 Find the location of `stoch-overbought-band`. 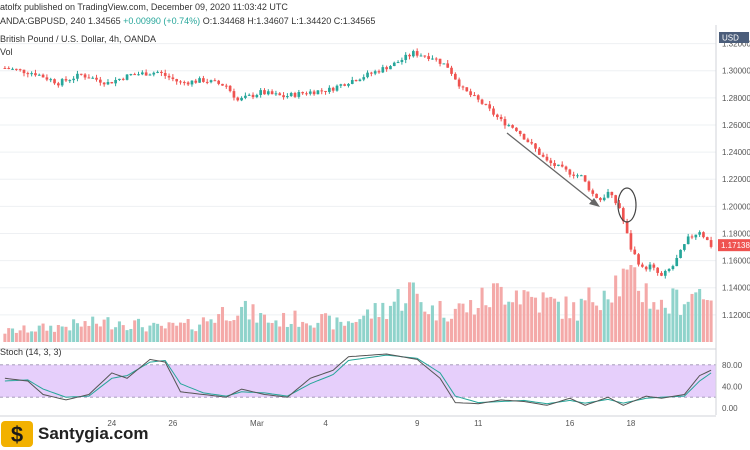

stoch-overbought-band is located at coordinates (358, 381).